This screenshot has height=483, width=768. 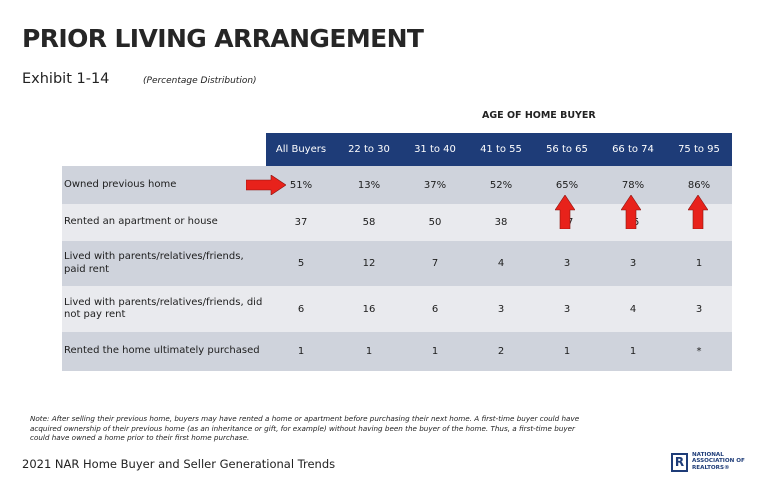 I want to click on column-header: 31 to 40, so click(x=435, y=149).